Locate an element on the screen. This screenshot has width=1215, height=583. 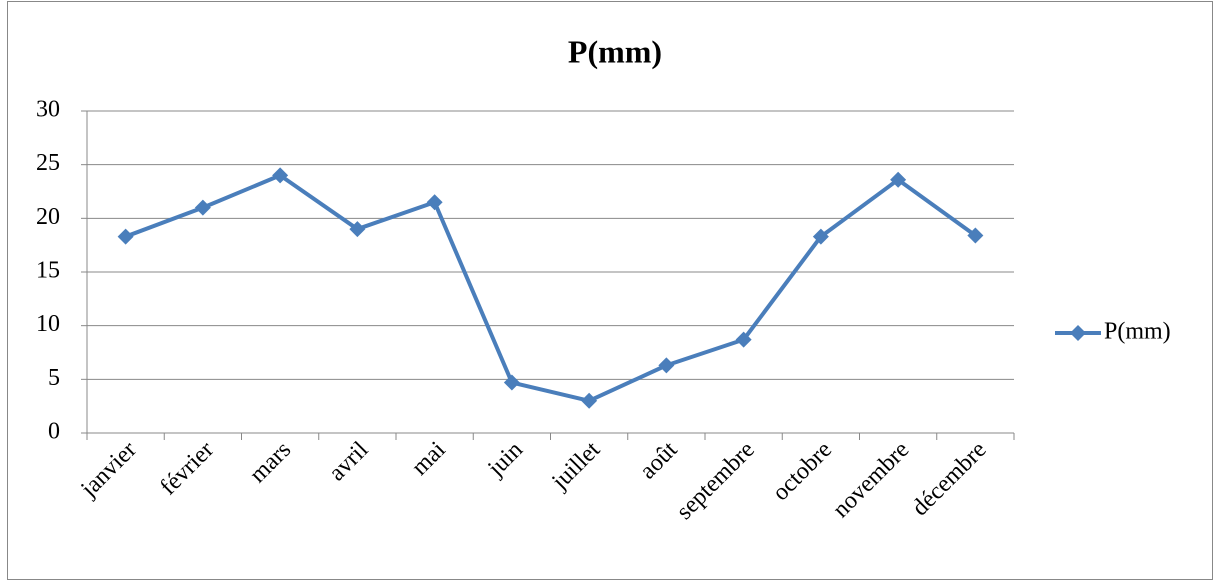
y-tick-label: 25 is located at coordinates (48, 163).